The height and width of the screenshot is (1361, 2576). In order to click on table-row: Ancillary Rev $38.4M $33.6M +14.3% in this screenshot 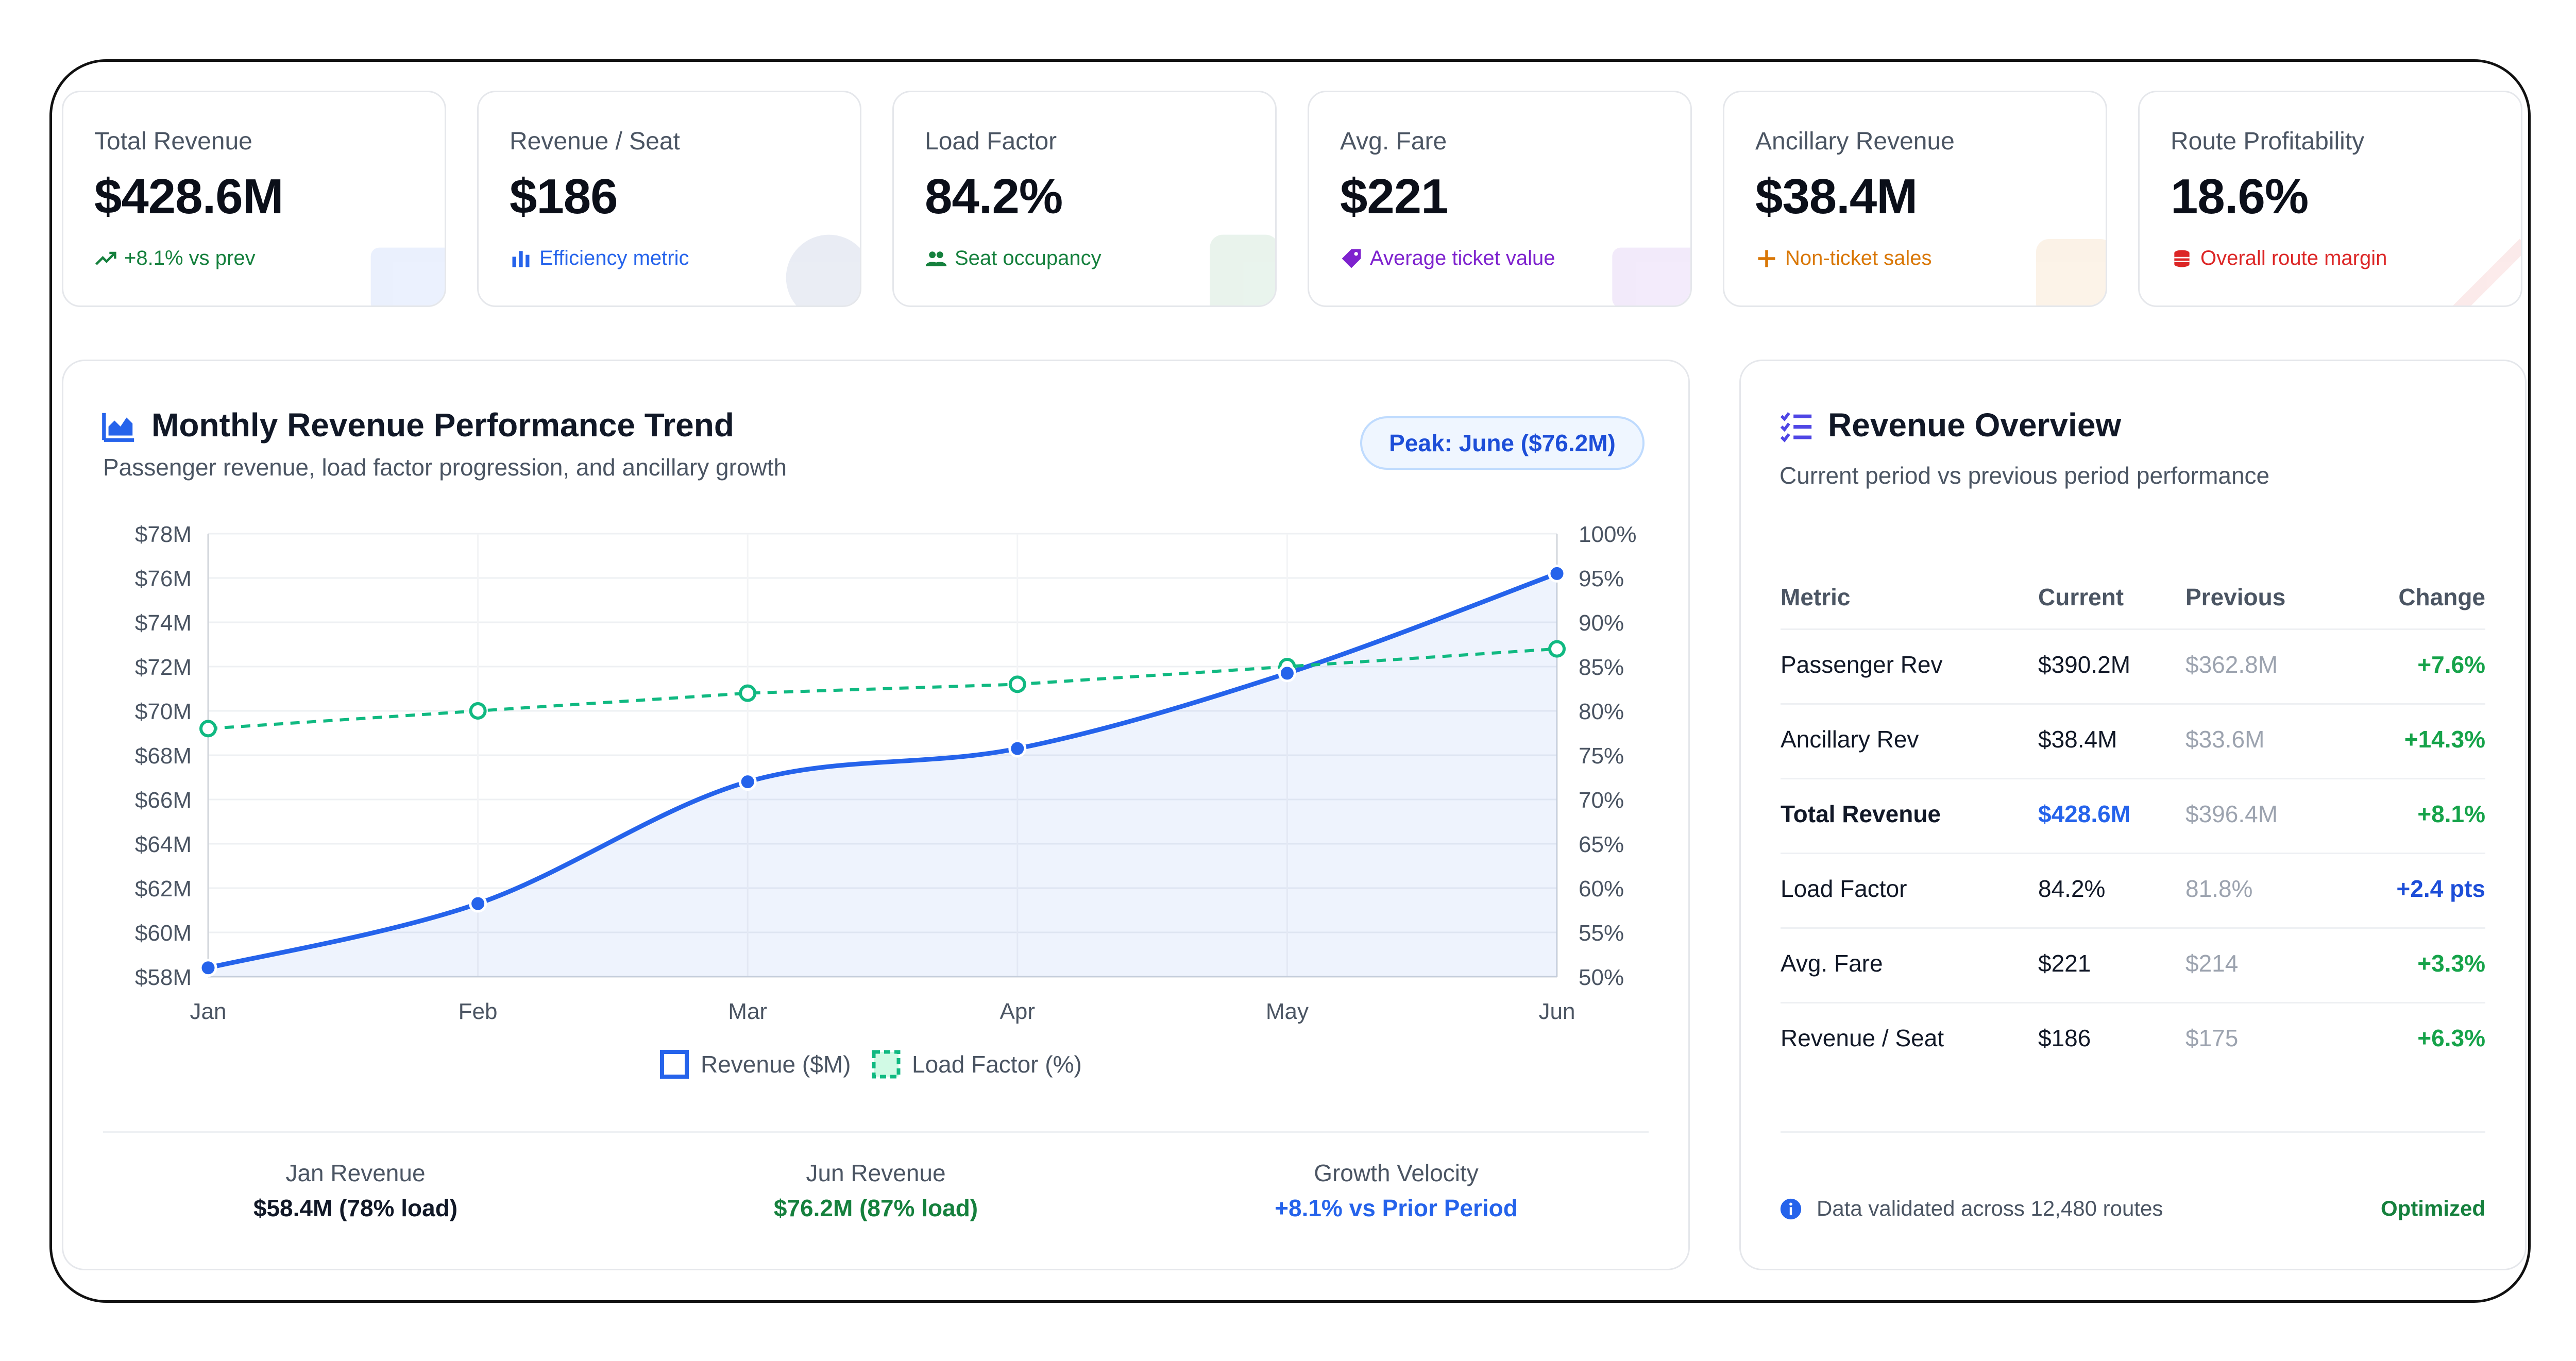, I will do `click(2133, 741)`.